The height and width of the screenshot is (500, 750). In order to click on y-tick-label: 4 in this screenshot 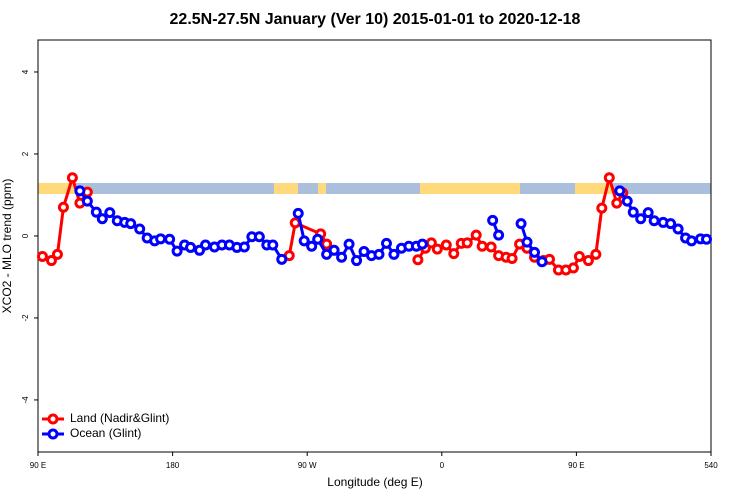, I will do `click(25, 71)`.